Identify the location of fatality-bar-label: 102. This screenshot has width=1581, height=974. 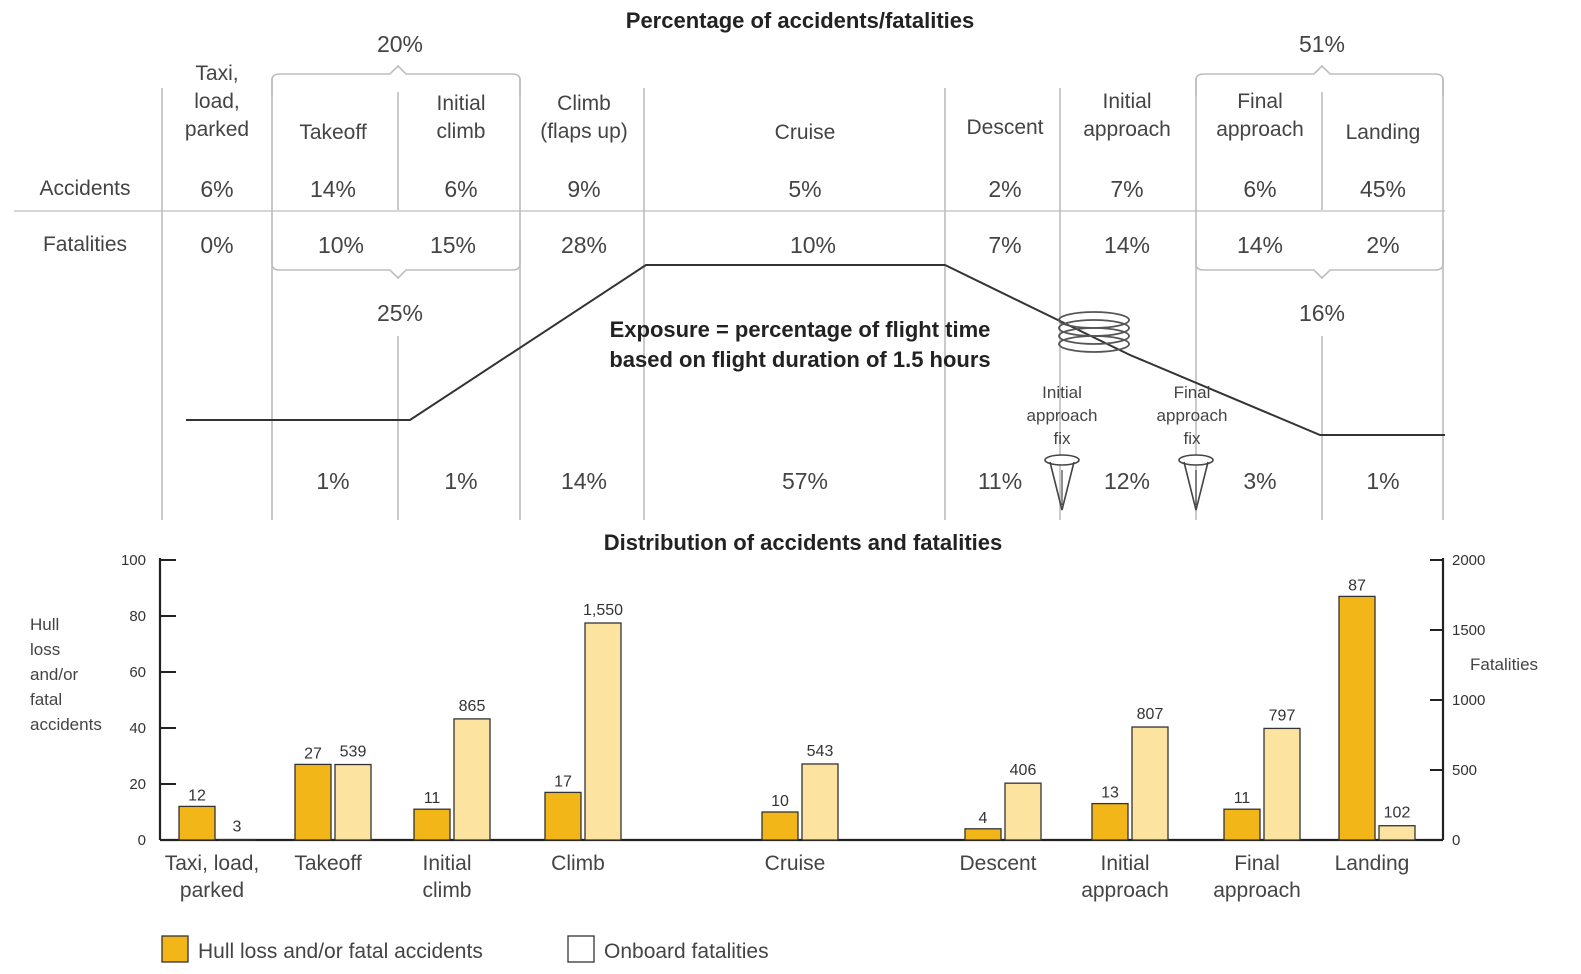
(1397, 813).